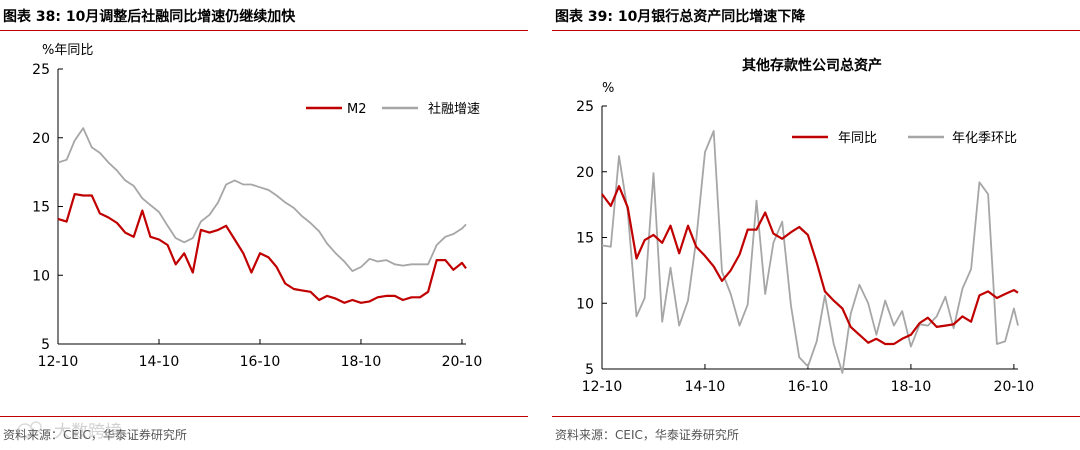  I want to click on legend-label: 年同比, so click(857, 138).